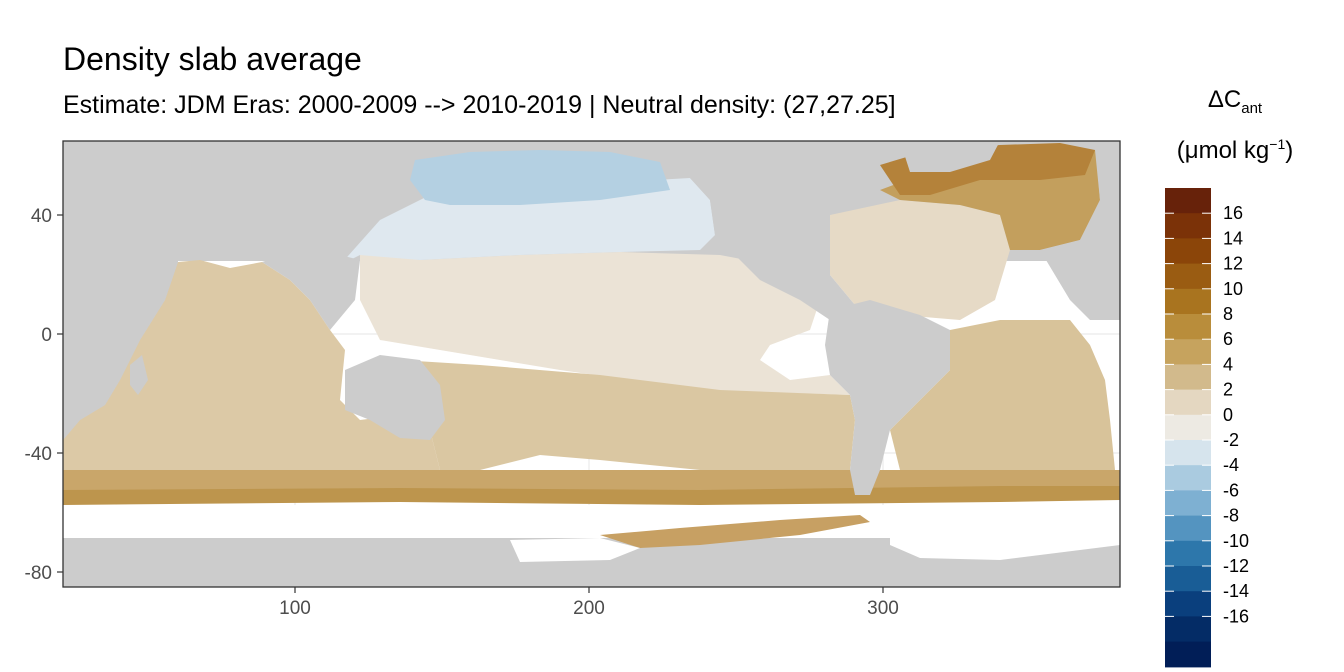 The width and height of the screenshot is (1344, 672). I want to click on y-tick-label-40: 40, so click(41, 216).